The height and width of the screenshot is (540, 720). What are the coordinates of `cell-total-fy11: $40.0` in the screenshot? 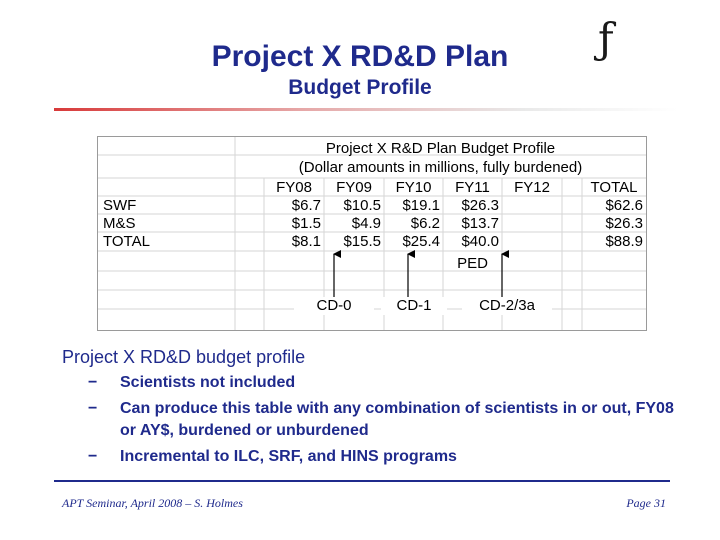 It's located at (480, 241).